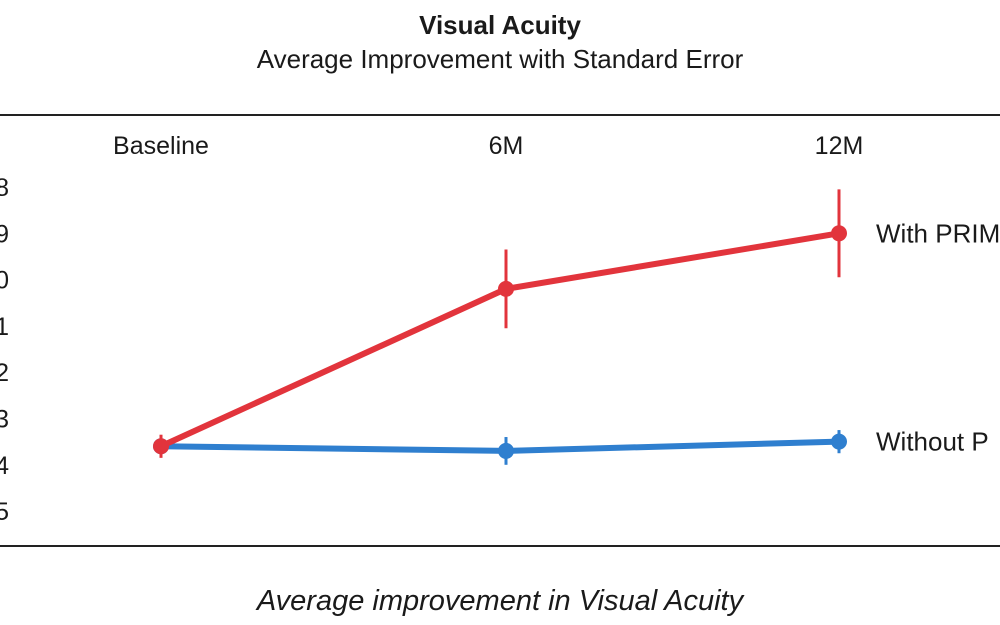 Image resolution: width=1000 pixels, height=625 pixels. What do you see at coordinates (4, 373) in the screenshot?
I see `y-tick-label: 2` at bounding box center [4, 373].